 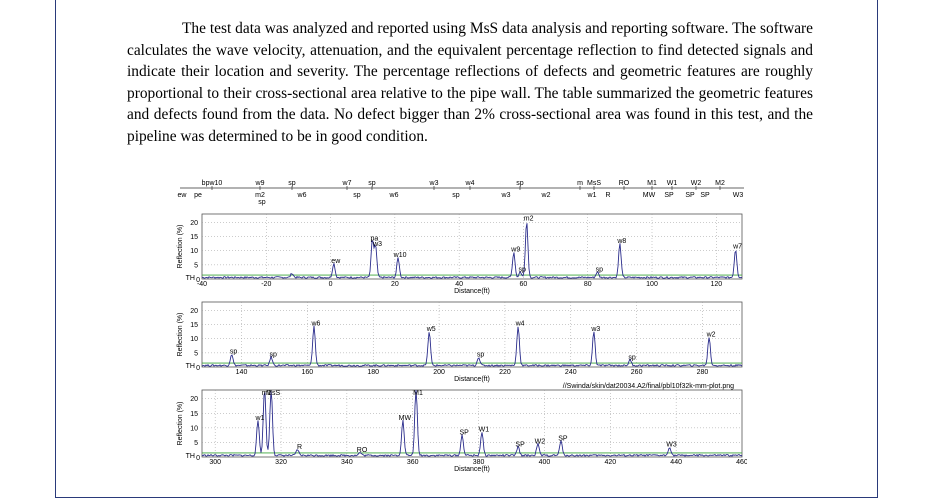 I want to click on peak-label: M1, so click(x=418, y=393).